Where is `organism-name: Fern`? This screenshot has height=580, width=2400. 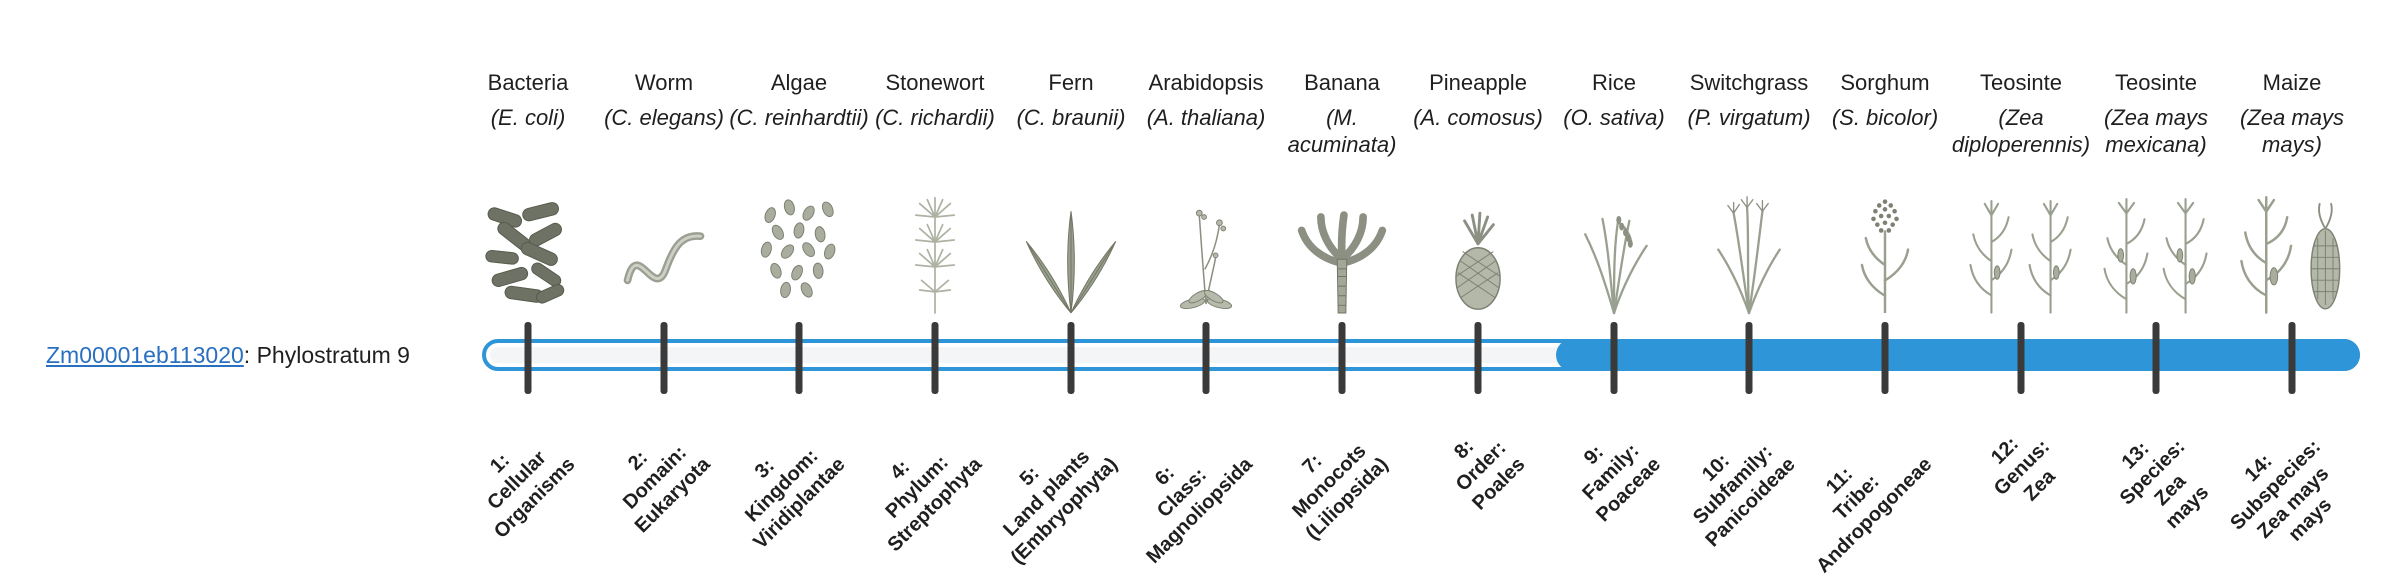 organism-name: Fern is located at coordinates (1071, 82).